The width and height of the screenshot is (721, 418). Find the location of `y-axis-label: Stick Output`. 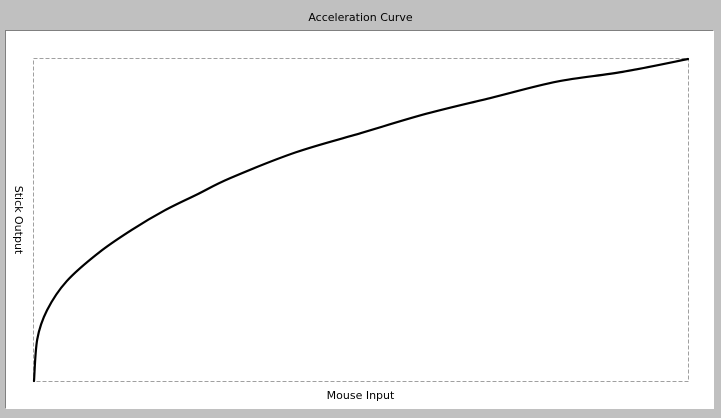

y-axis-label: Stick Output is located at coordinates (18, 220).